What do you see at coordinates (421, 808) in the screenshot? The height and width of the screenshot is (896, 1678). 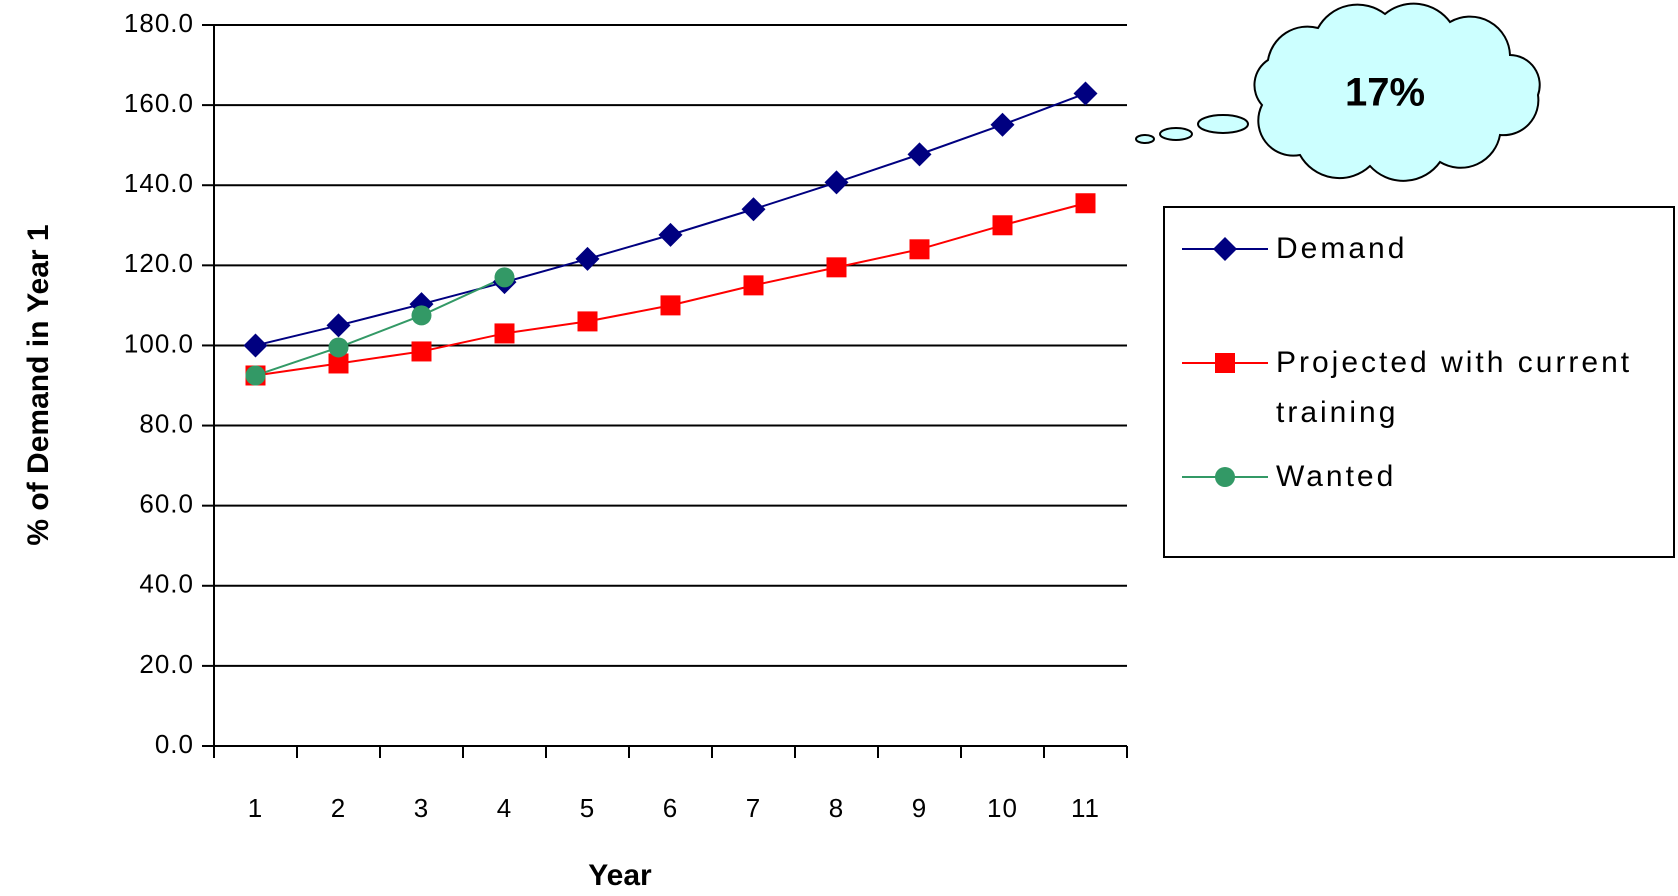 I see `x-tick-label: 3` at bounding box center [421, 808].